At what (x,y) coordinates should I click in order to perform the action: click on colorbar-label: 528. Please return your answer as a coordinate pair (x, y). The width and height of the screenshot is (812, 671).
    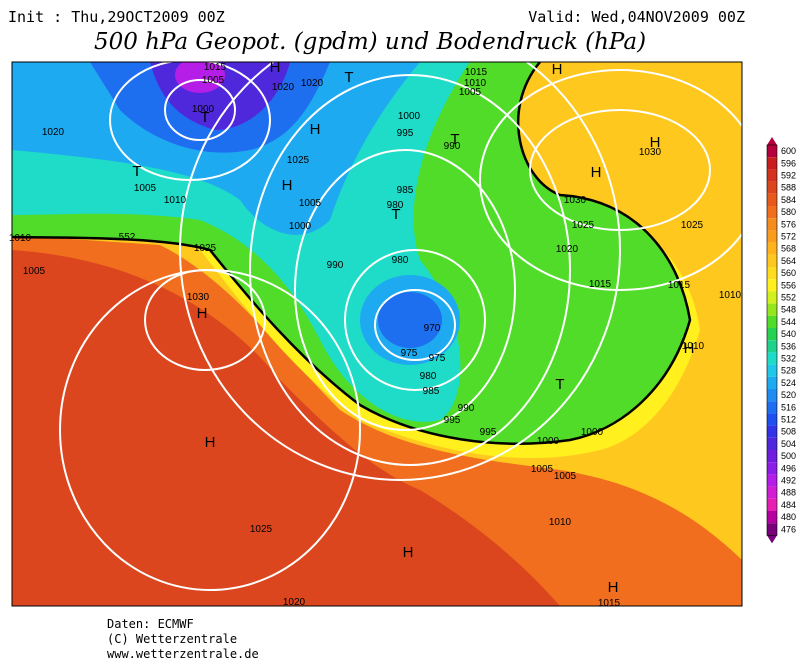
    Looking at the image, I should click on (788, 371).